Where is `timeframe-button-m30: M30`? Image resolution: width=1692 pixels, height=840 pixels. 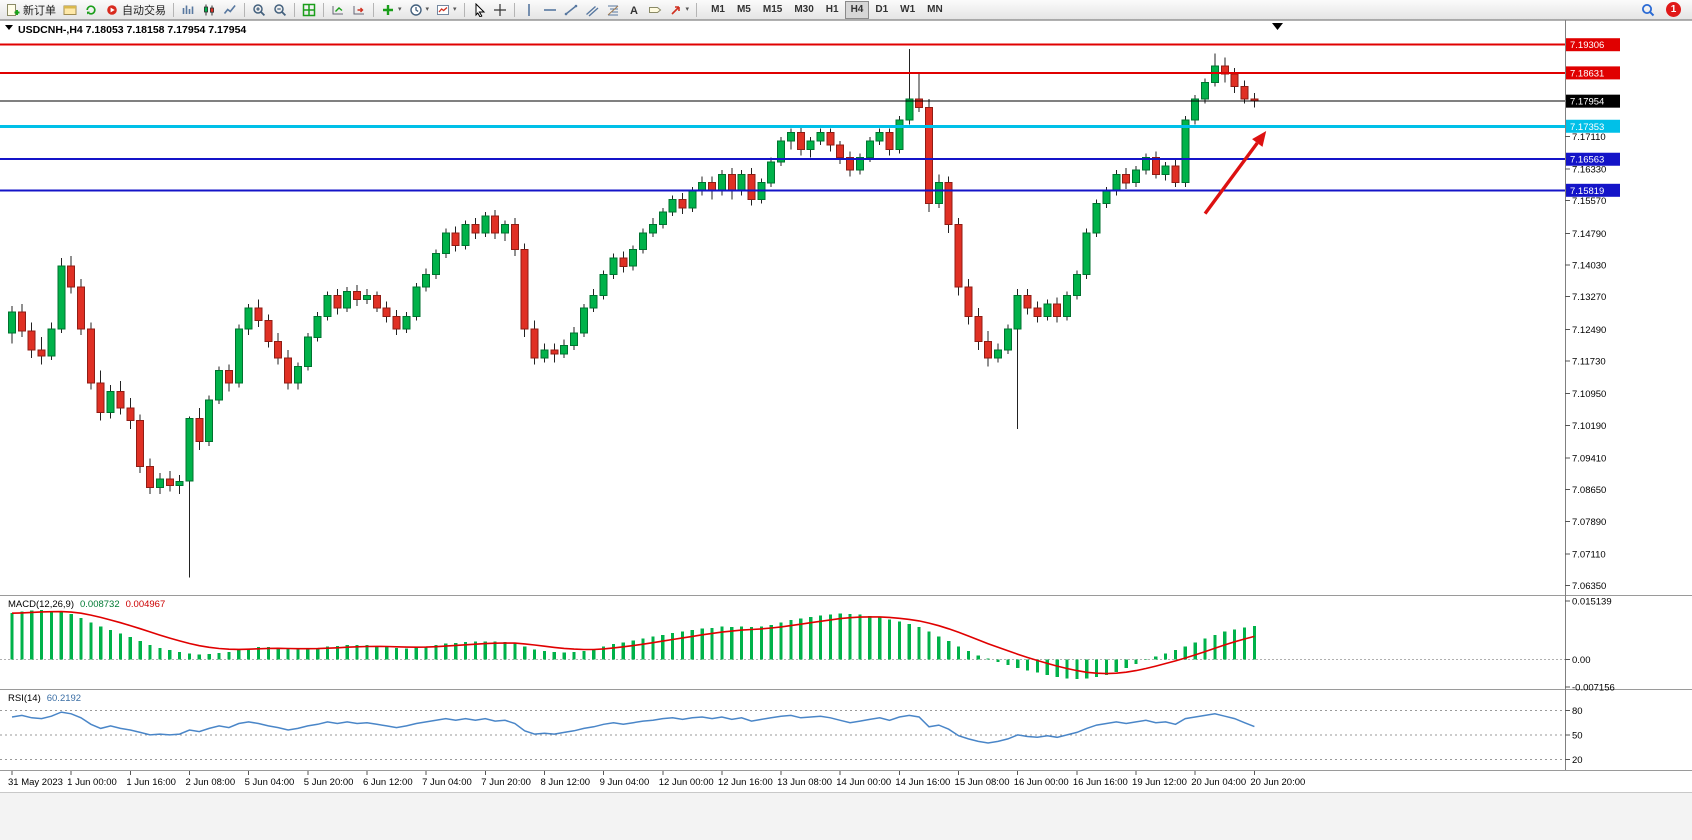
timeframe-button-m30: M30 is located at coordinates (803, 10).